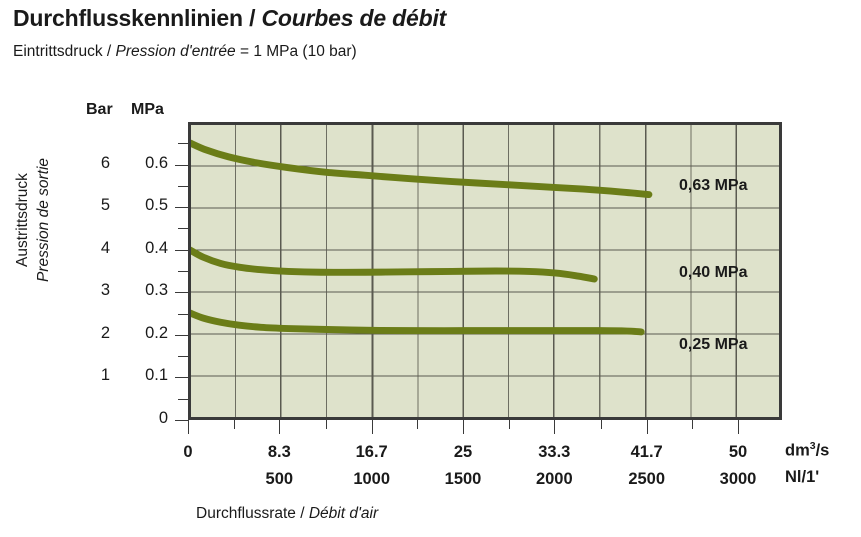 This screenshot has width=861, height=537. I want to click on y-axis-unit-bar-header: Bar, so click(99, 109).